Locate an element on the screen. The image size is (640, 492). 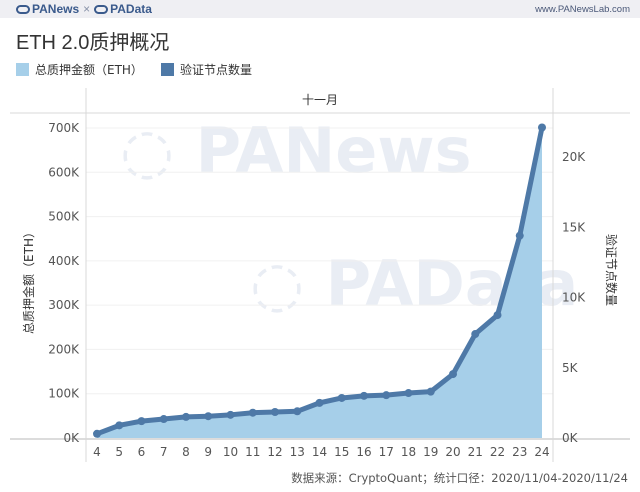
svg-text: 5 is located at coordinates (119, 452).